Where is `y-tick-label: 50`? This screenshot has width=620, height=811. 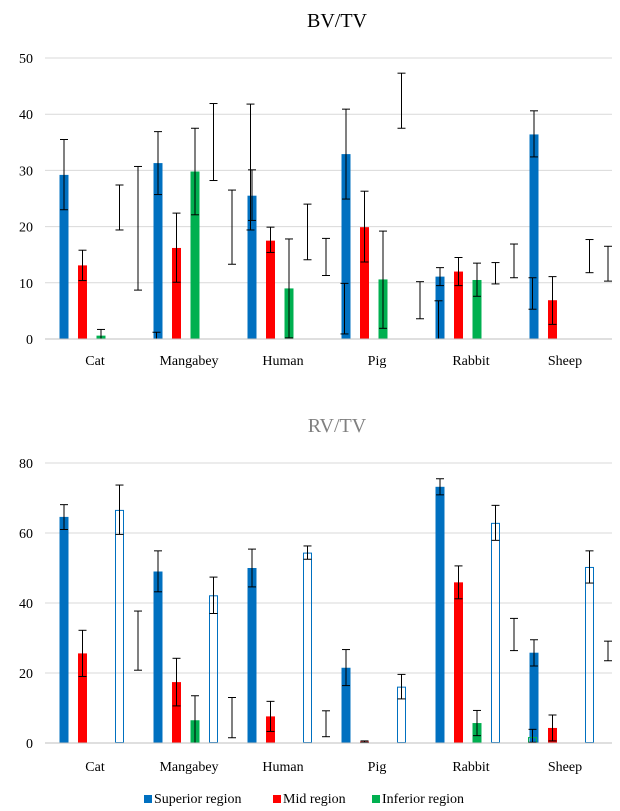 y-tick-label: 50 is located at coordinates (26, 59).